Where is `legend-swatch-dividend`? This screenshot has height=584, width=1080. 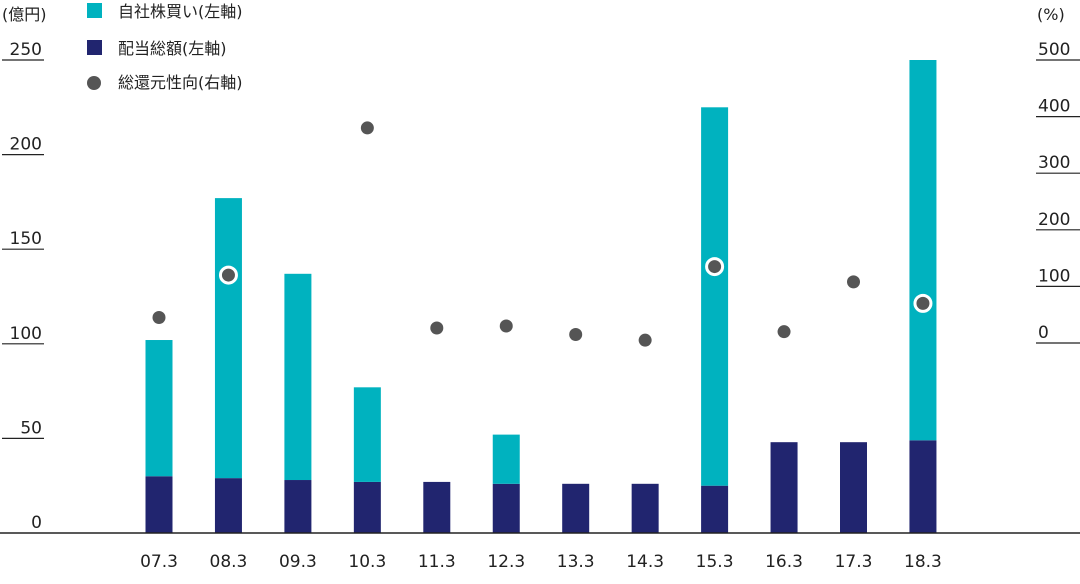
legend-swatch-dividend is located at coordinates (94, 47).